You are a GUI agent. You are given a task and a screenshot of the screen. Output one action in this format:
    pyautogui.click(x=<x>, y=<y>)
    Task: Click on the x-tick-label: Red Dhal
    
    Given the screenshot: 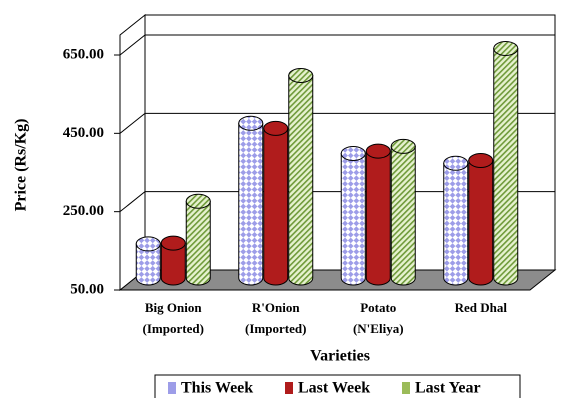 What is the action you would take?
    pyautogui.click(x=481, y=307)
    